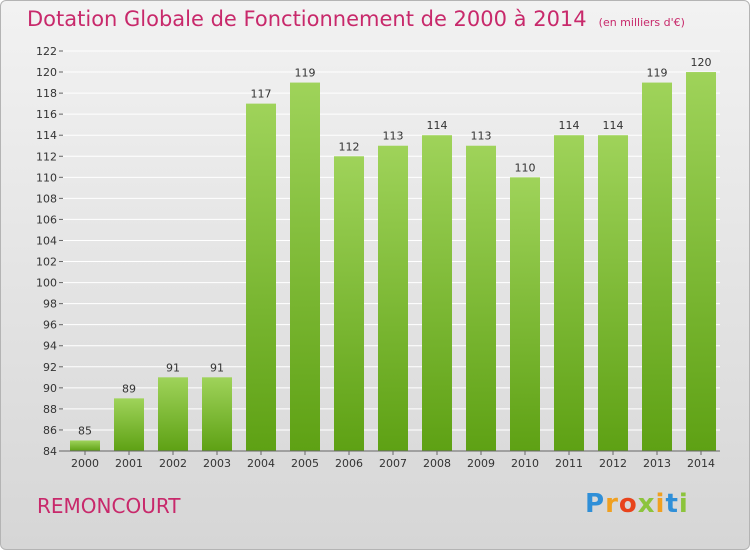 This screenshot has height=550, width=750. What do you see at coordinates (657, 463) in the screenshot?
I see `x-tick-label: 2013` at bounding box center [657, 463].